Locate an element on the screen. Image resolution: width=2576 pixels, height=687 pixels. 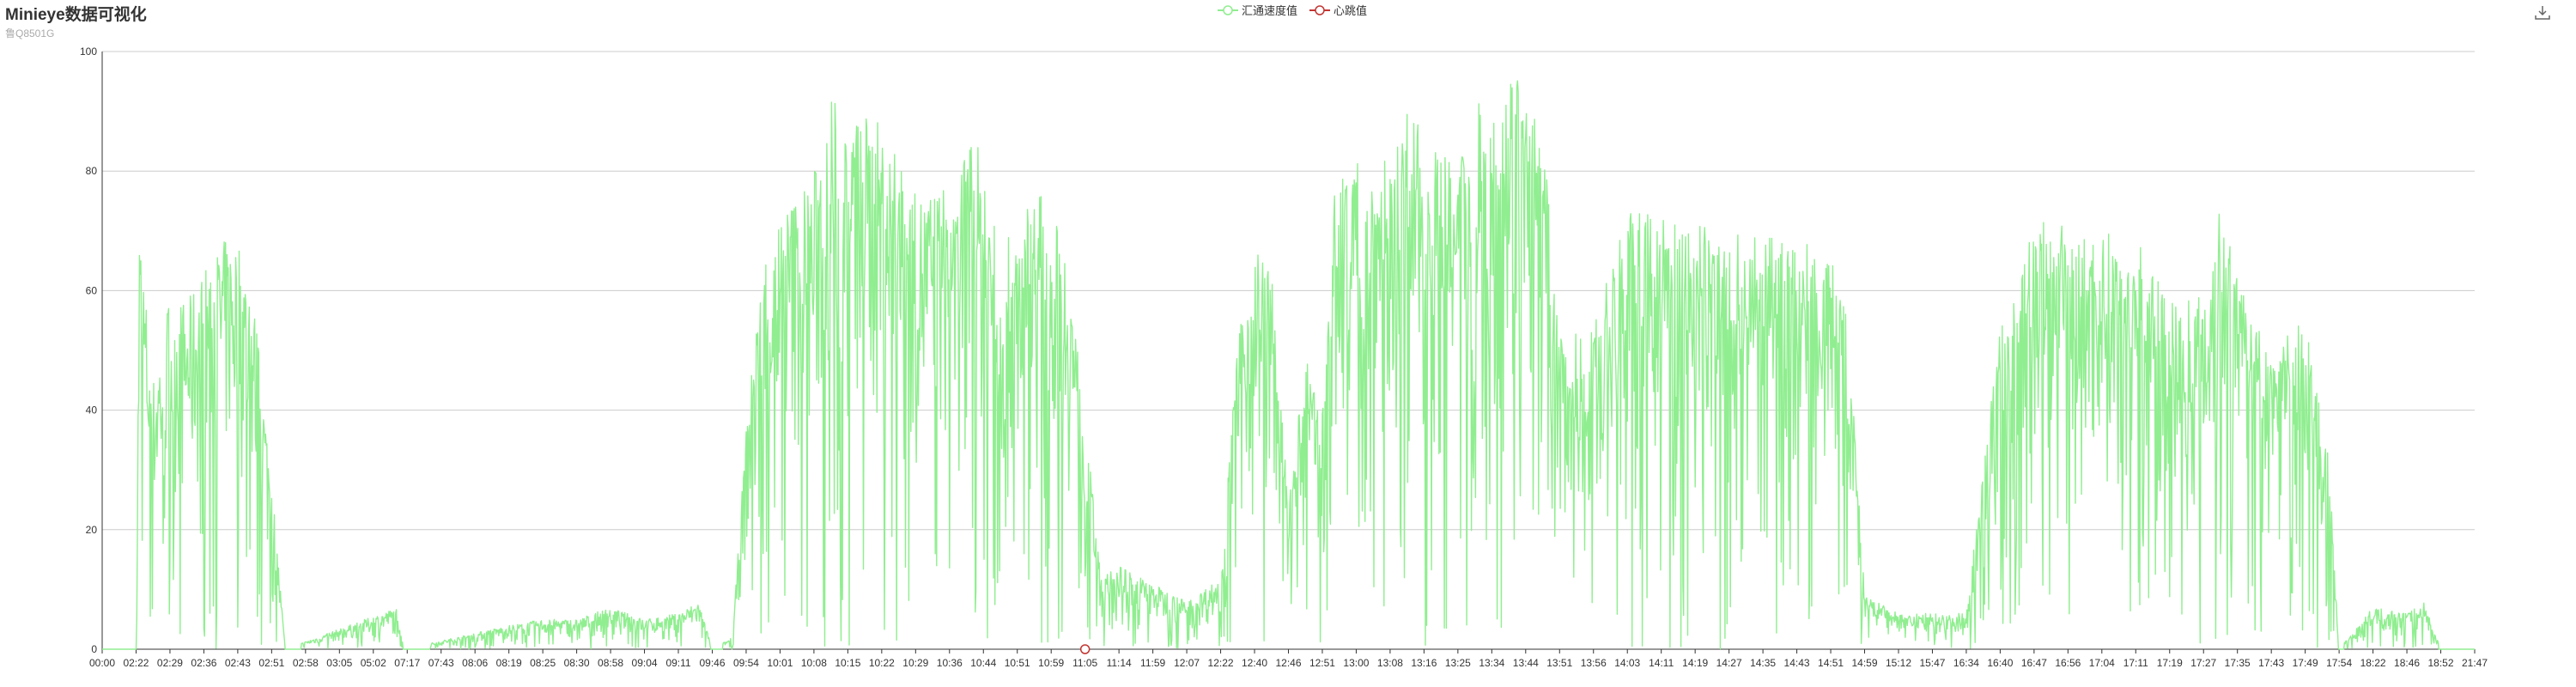
x-tick-label: 00:00 is located at coordinates (102, 663).